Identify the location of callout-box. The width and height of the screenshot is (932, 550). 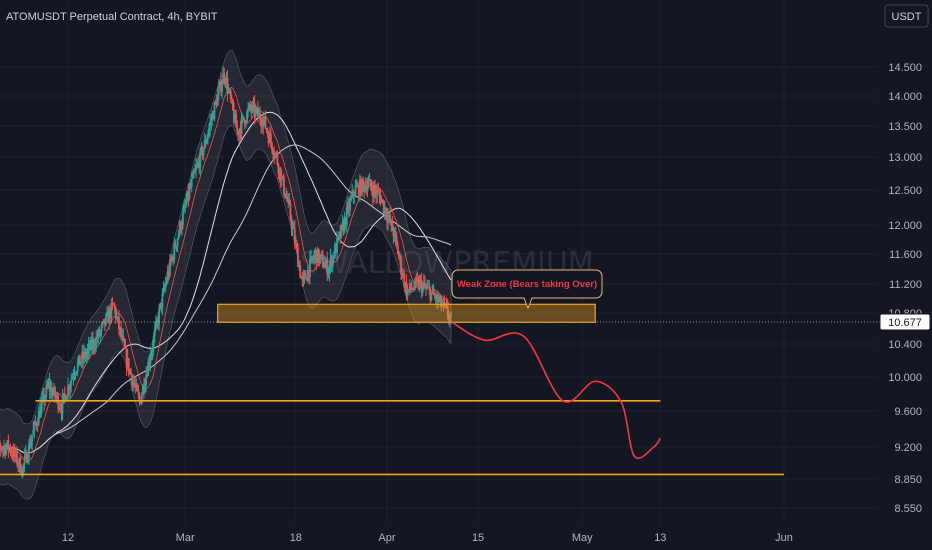
(527, 289).